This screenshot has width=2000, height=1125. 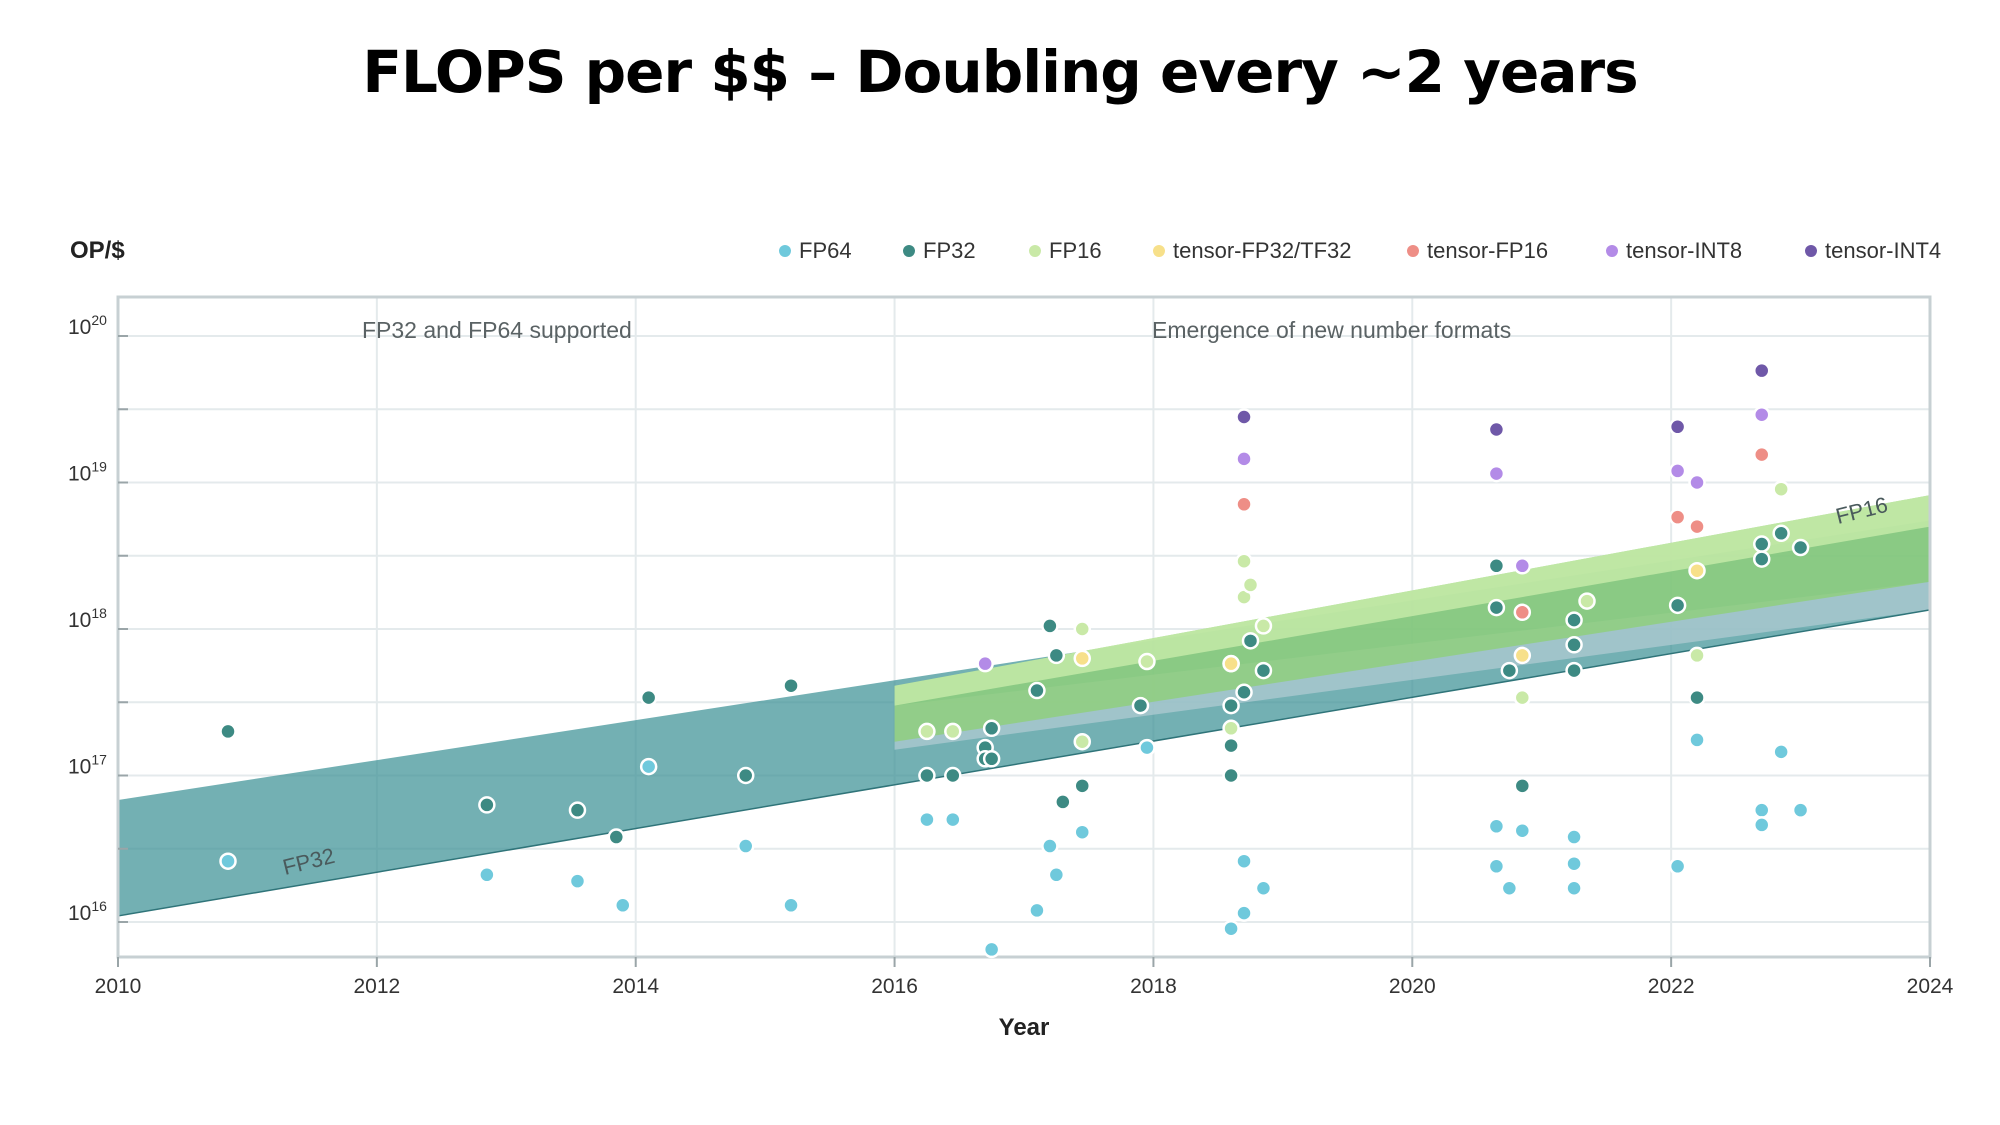 I want to click on legend-label: FP64, so click(x=825, y=250).